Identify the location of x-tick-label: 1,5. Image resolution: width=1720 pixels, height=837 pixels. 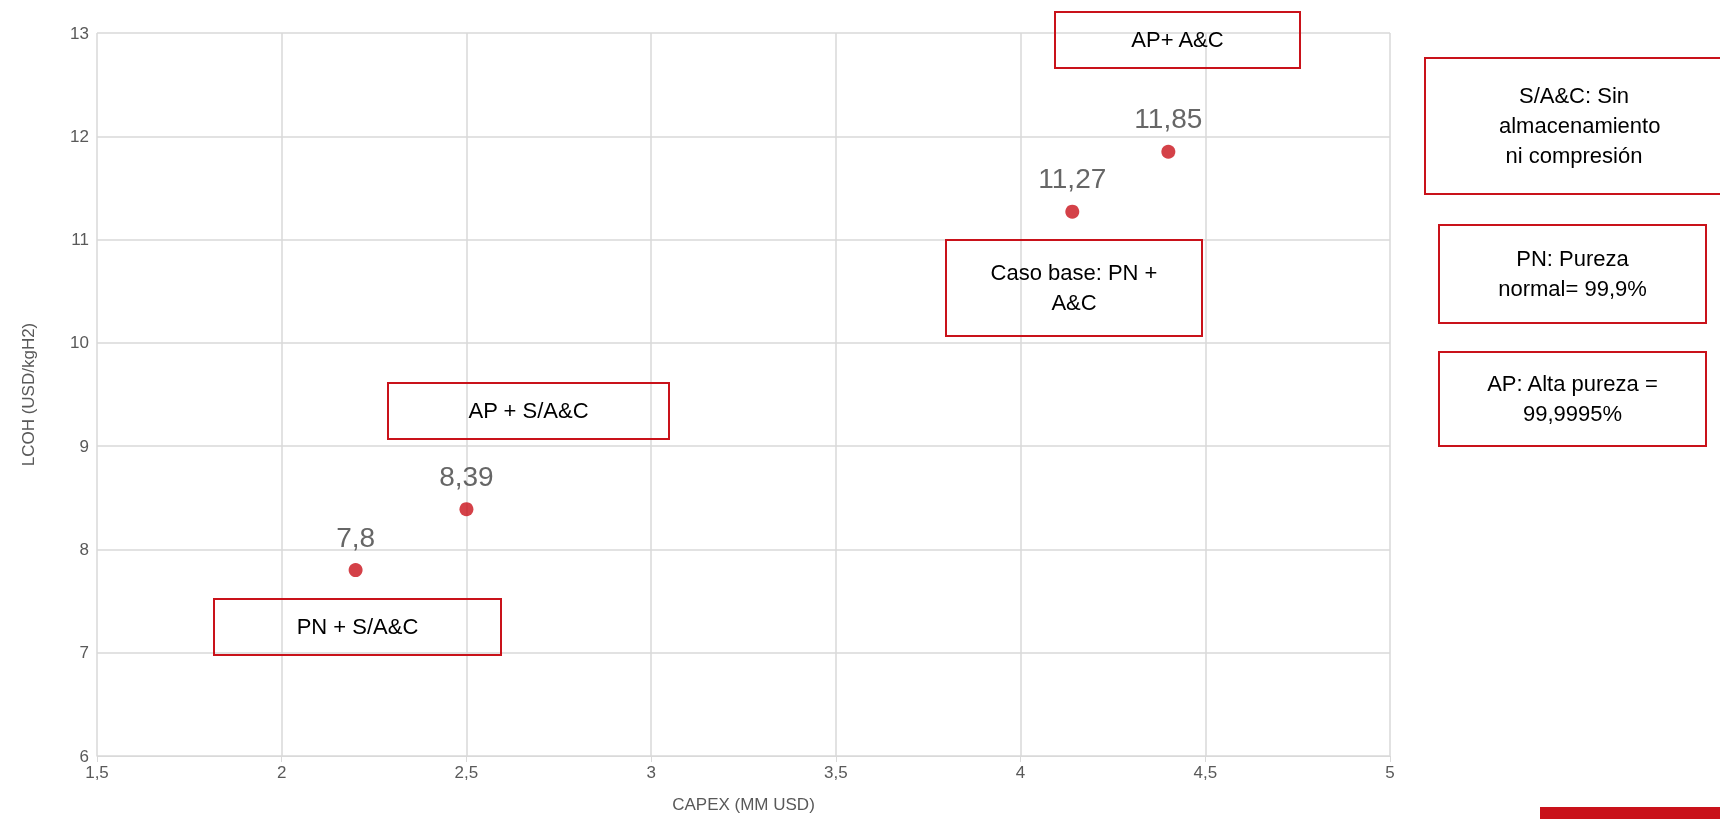
(97, 772).